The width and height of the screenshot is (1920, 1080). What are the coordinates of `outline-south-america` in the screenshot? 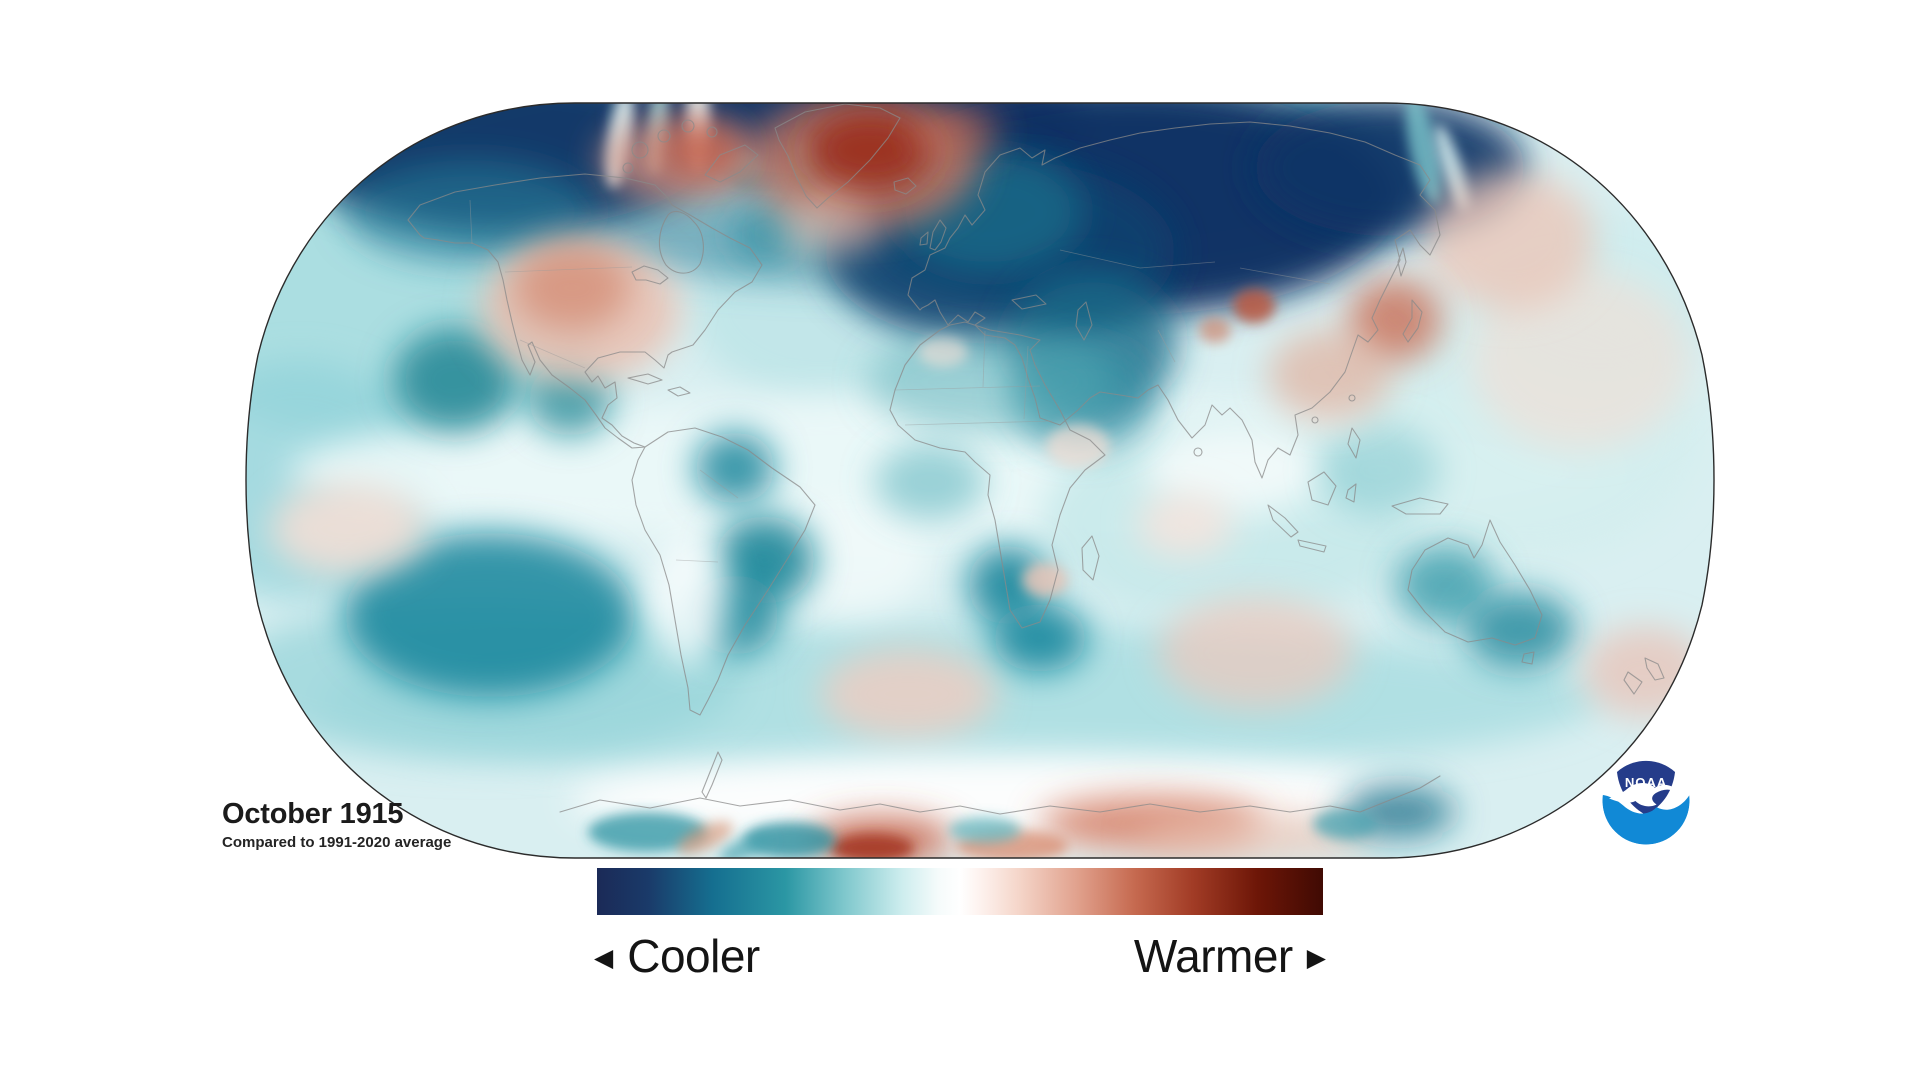 It's located at (723, 571).